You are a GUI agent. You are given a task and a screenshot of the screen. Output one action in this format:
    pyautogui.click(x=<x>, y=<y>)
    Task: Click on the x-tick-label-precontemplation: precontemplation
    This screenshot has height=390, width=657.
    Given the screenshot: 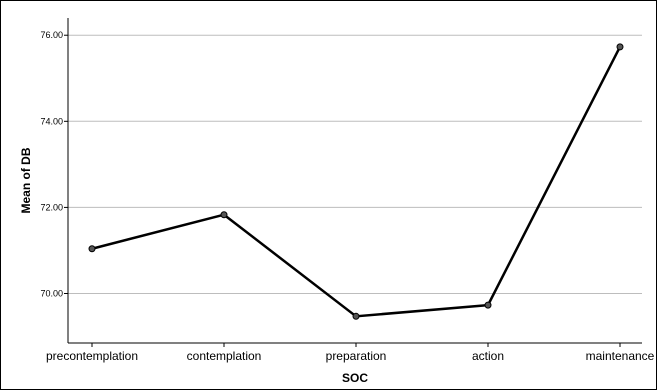 What is the action you would take?
    pyautogui.click(x=92, y=356)
    